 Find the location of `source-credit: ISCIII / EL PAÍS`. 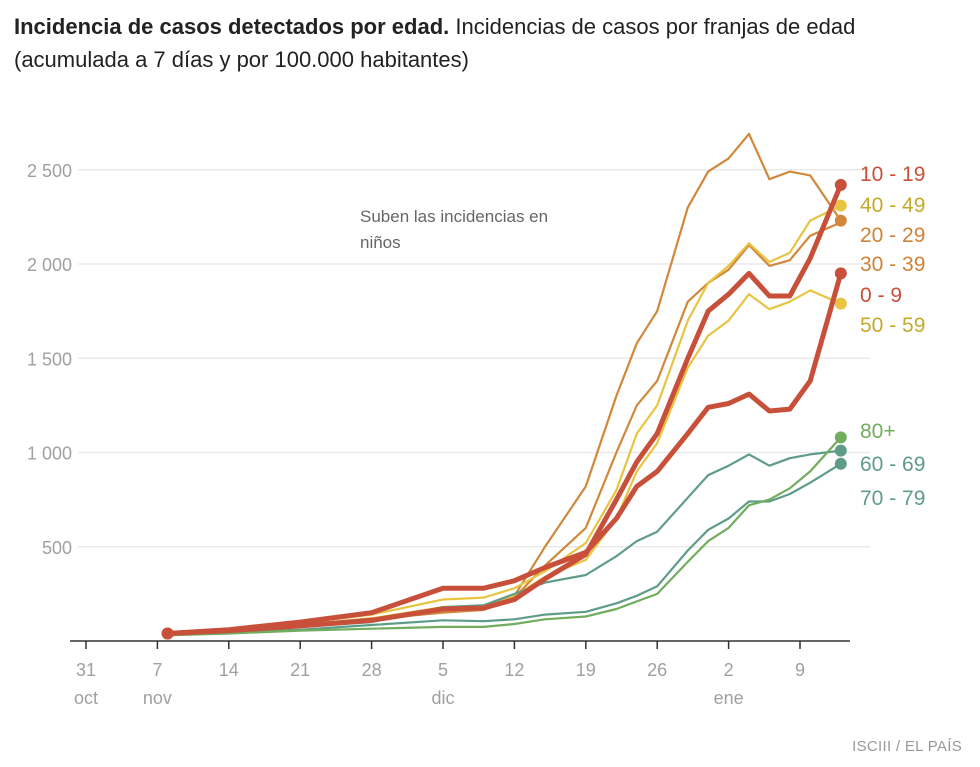

source-credit: ISCIII / EL PAÍS is located at coordinates (907, 746).